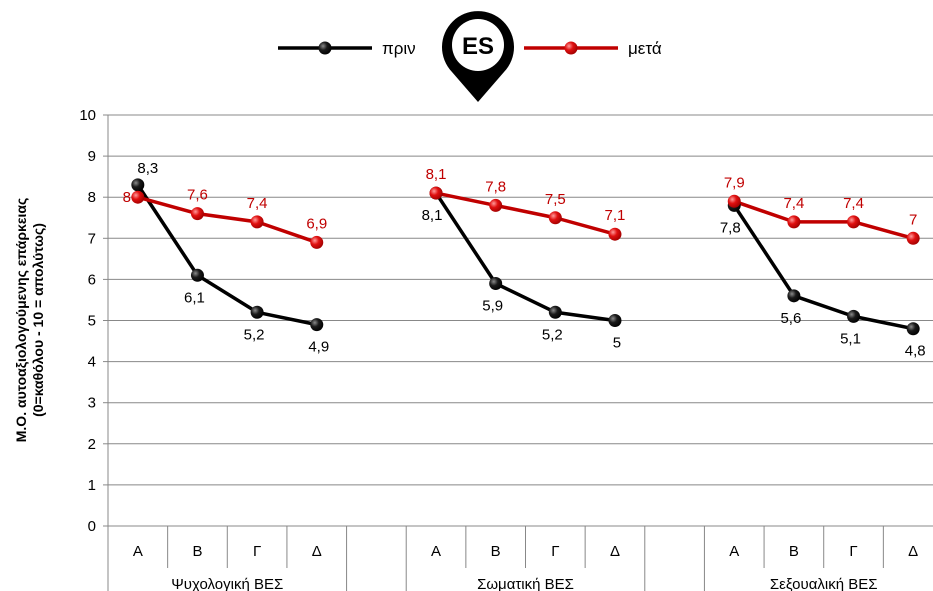  I want to click on group-label: Σεξουαλική ΒΕΣ, so click(824, 583).